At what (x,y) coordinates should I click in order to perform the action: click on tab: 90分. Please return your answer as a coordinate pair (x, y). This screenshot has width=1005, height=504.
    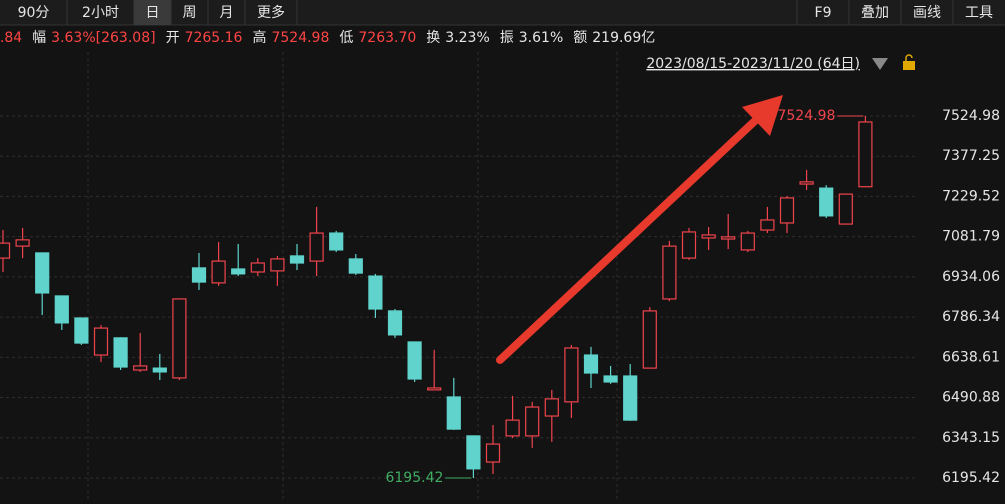
    Looking at the image, I should click on (34, 13).